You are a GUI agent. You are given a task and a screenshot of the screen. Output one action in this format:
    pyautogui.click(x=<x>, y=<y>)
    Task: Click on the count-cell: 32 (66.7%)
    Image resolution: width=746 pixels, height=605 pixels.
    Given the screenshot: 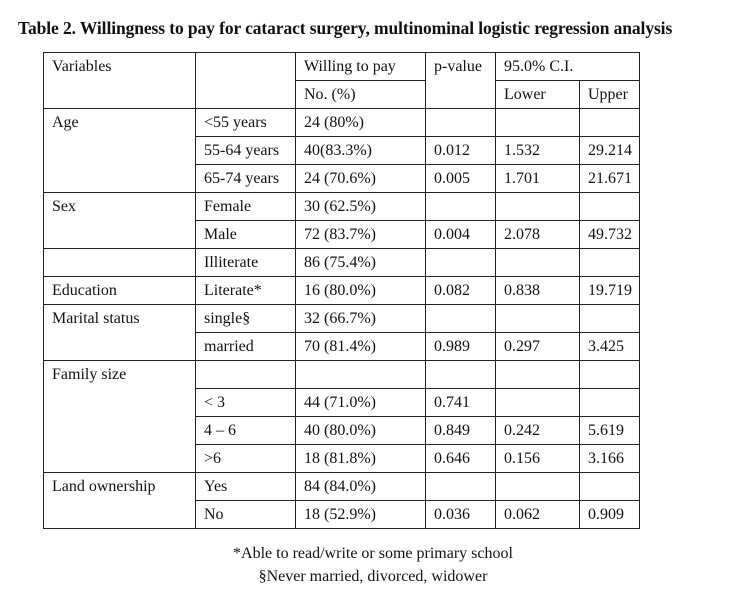 What is the action you would take?
    pyautogui.click(x=360, y=318)
    